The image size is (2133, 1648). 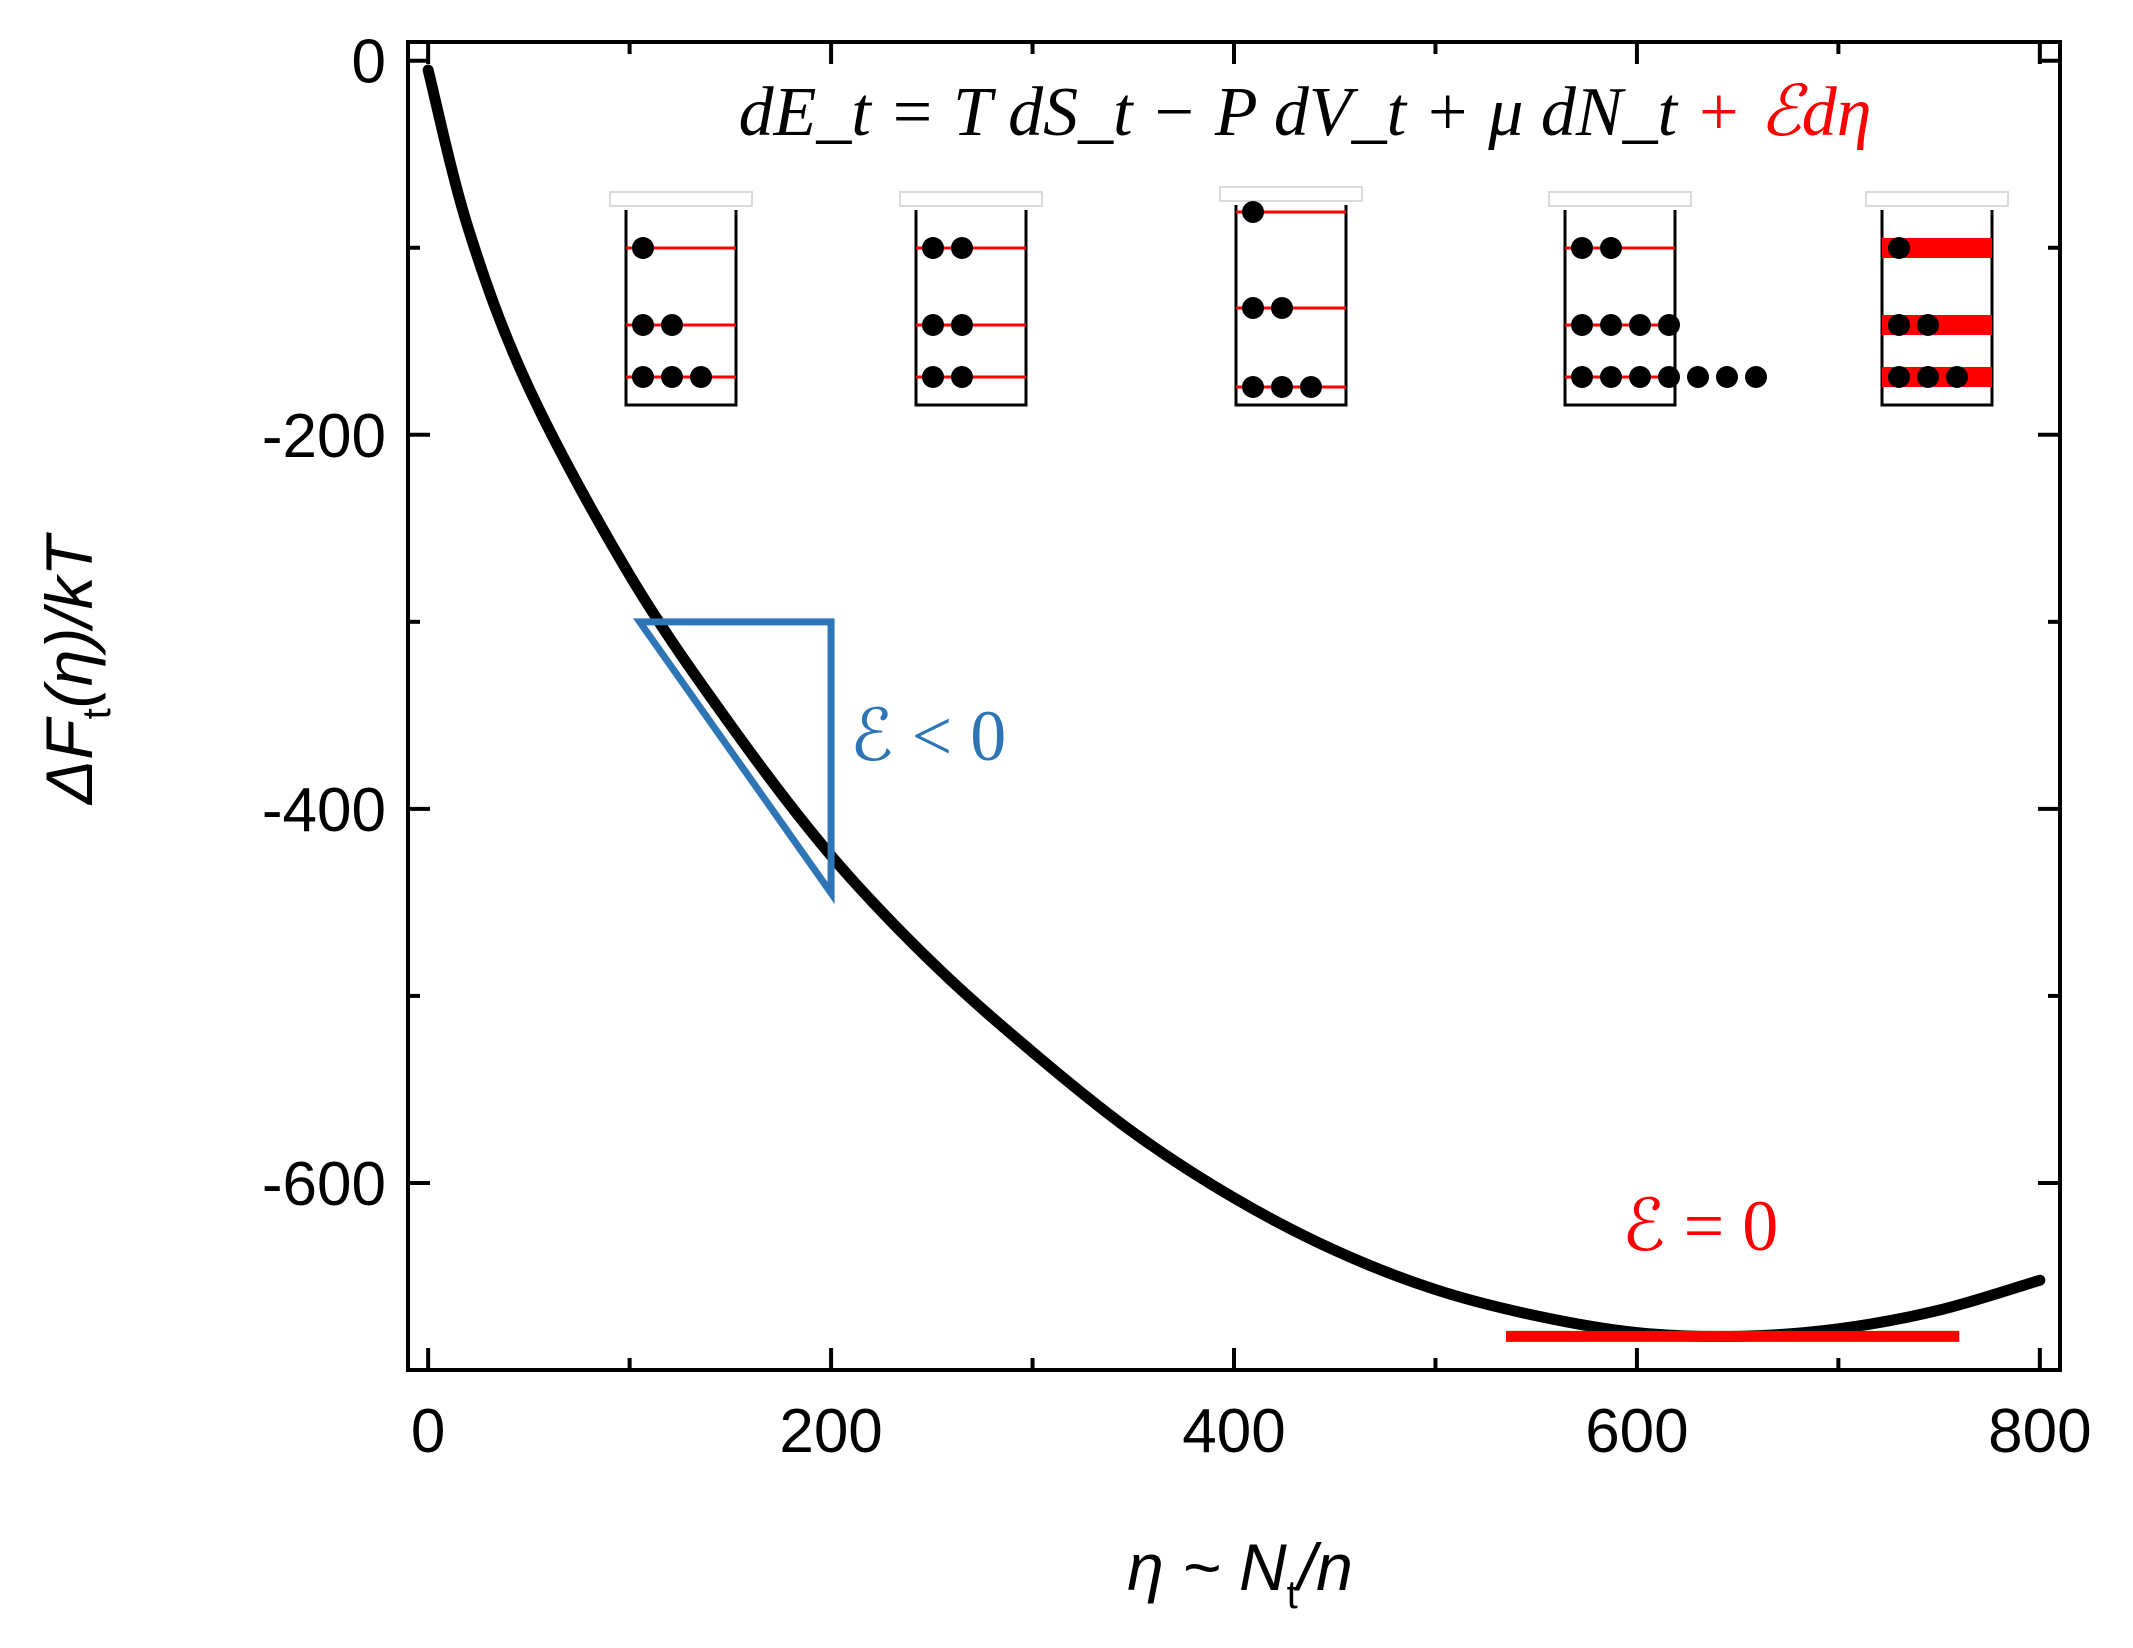 What do you see at coordinates (1700, 1226) in the screenshot?
I see `zero-slope-label: ℰ = 0` at bounding box center [1700, 1226].